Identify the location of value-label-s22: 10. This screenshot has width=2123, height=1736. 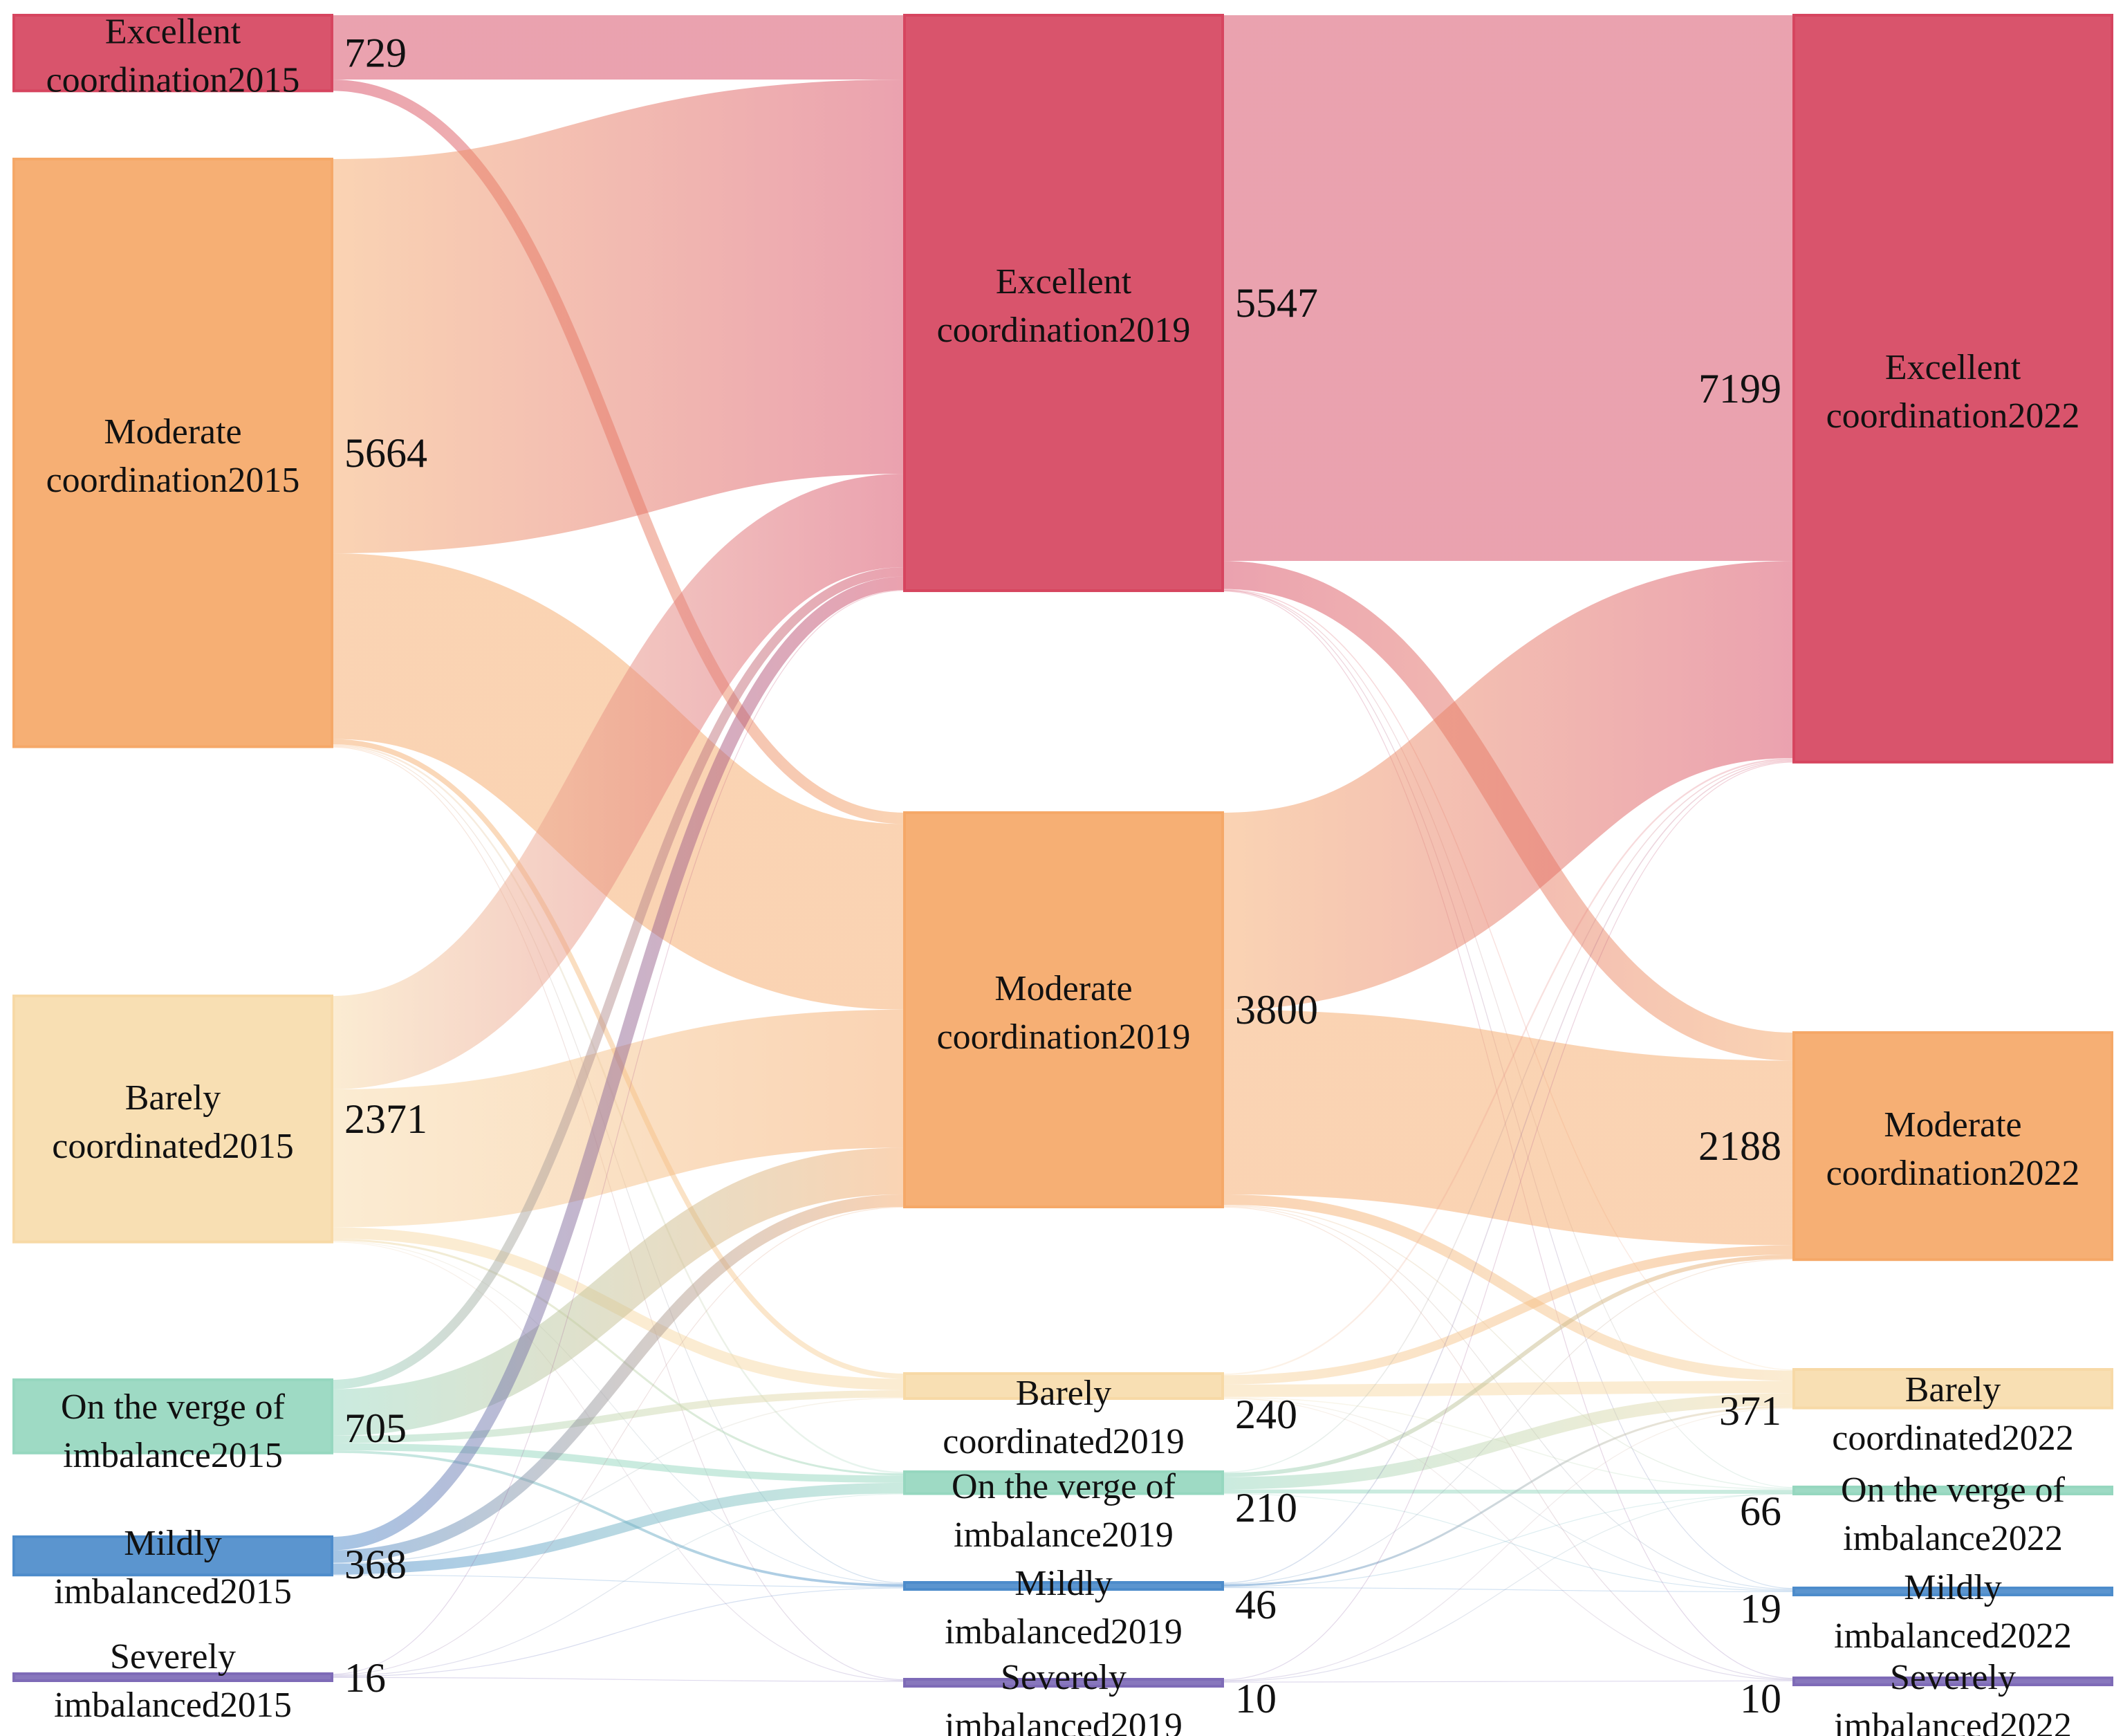
(1760, 1698).